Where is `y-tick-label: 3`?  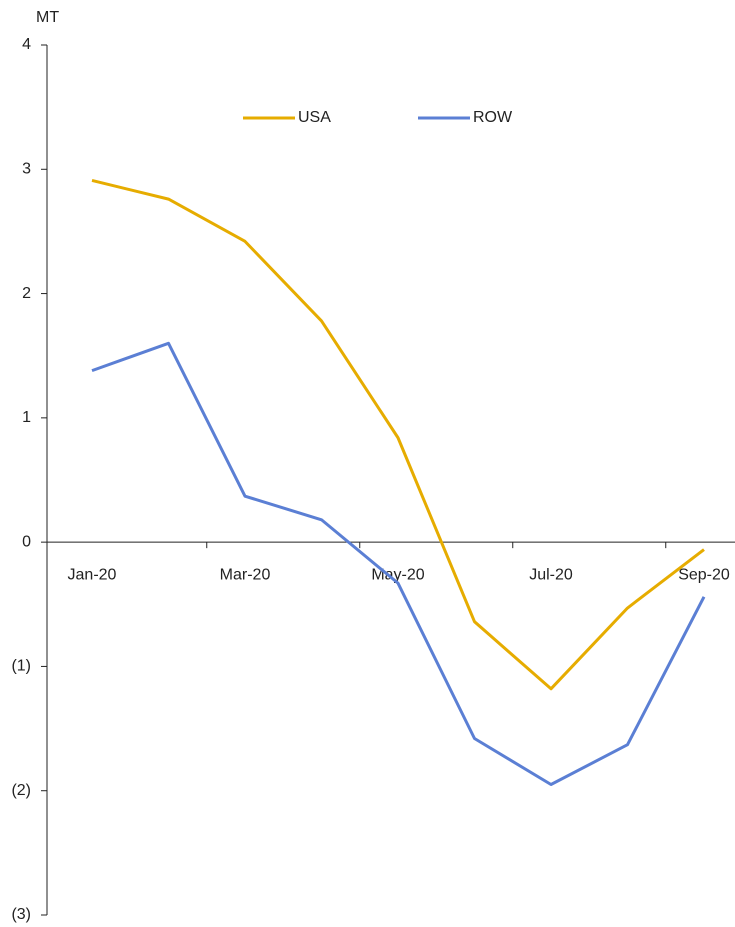 y-tick-label: 3 is located at coordinates (26, 169).